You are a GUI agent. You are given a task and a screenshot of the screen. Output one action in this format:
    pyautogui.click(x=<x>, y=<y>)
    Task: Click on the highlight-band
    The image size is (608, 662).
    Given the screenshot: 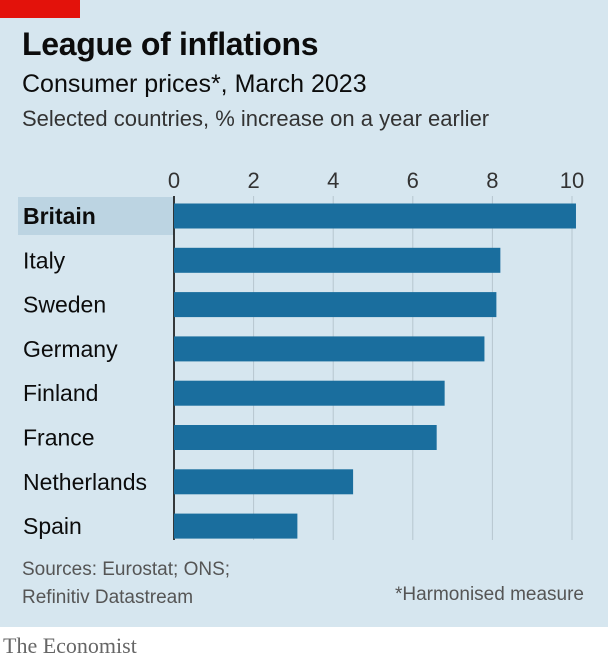 What is the action you would take?
    pyautogui.click(x=96, y=216)
    